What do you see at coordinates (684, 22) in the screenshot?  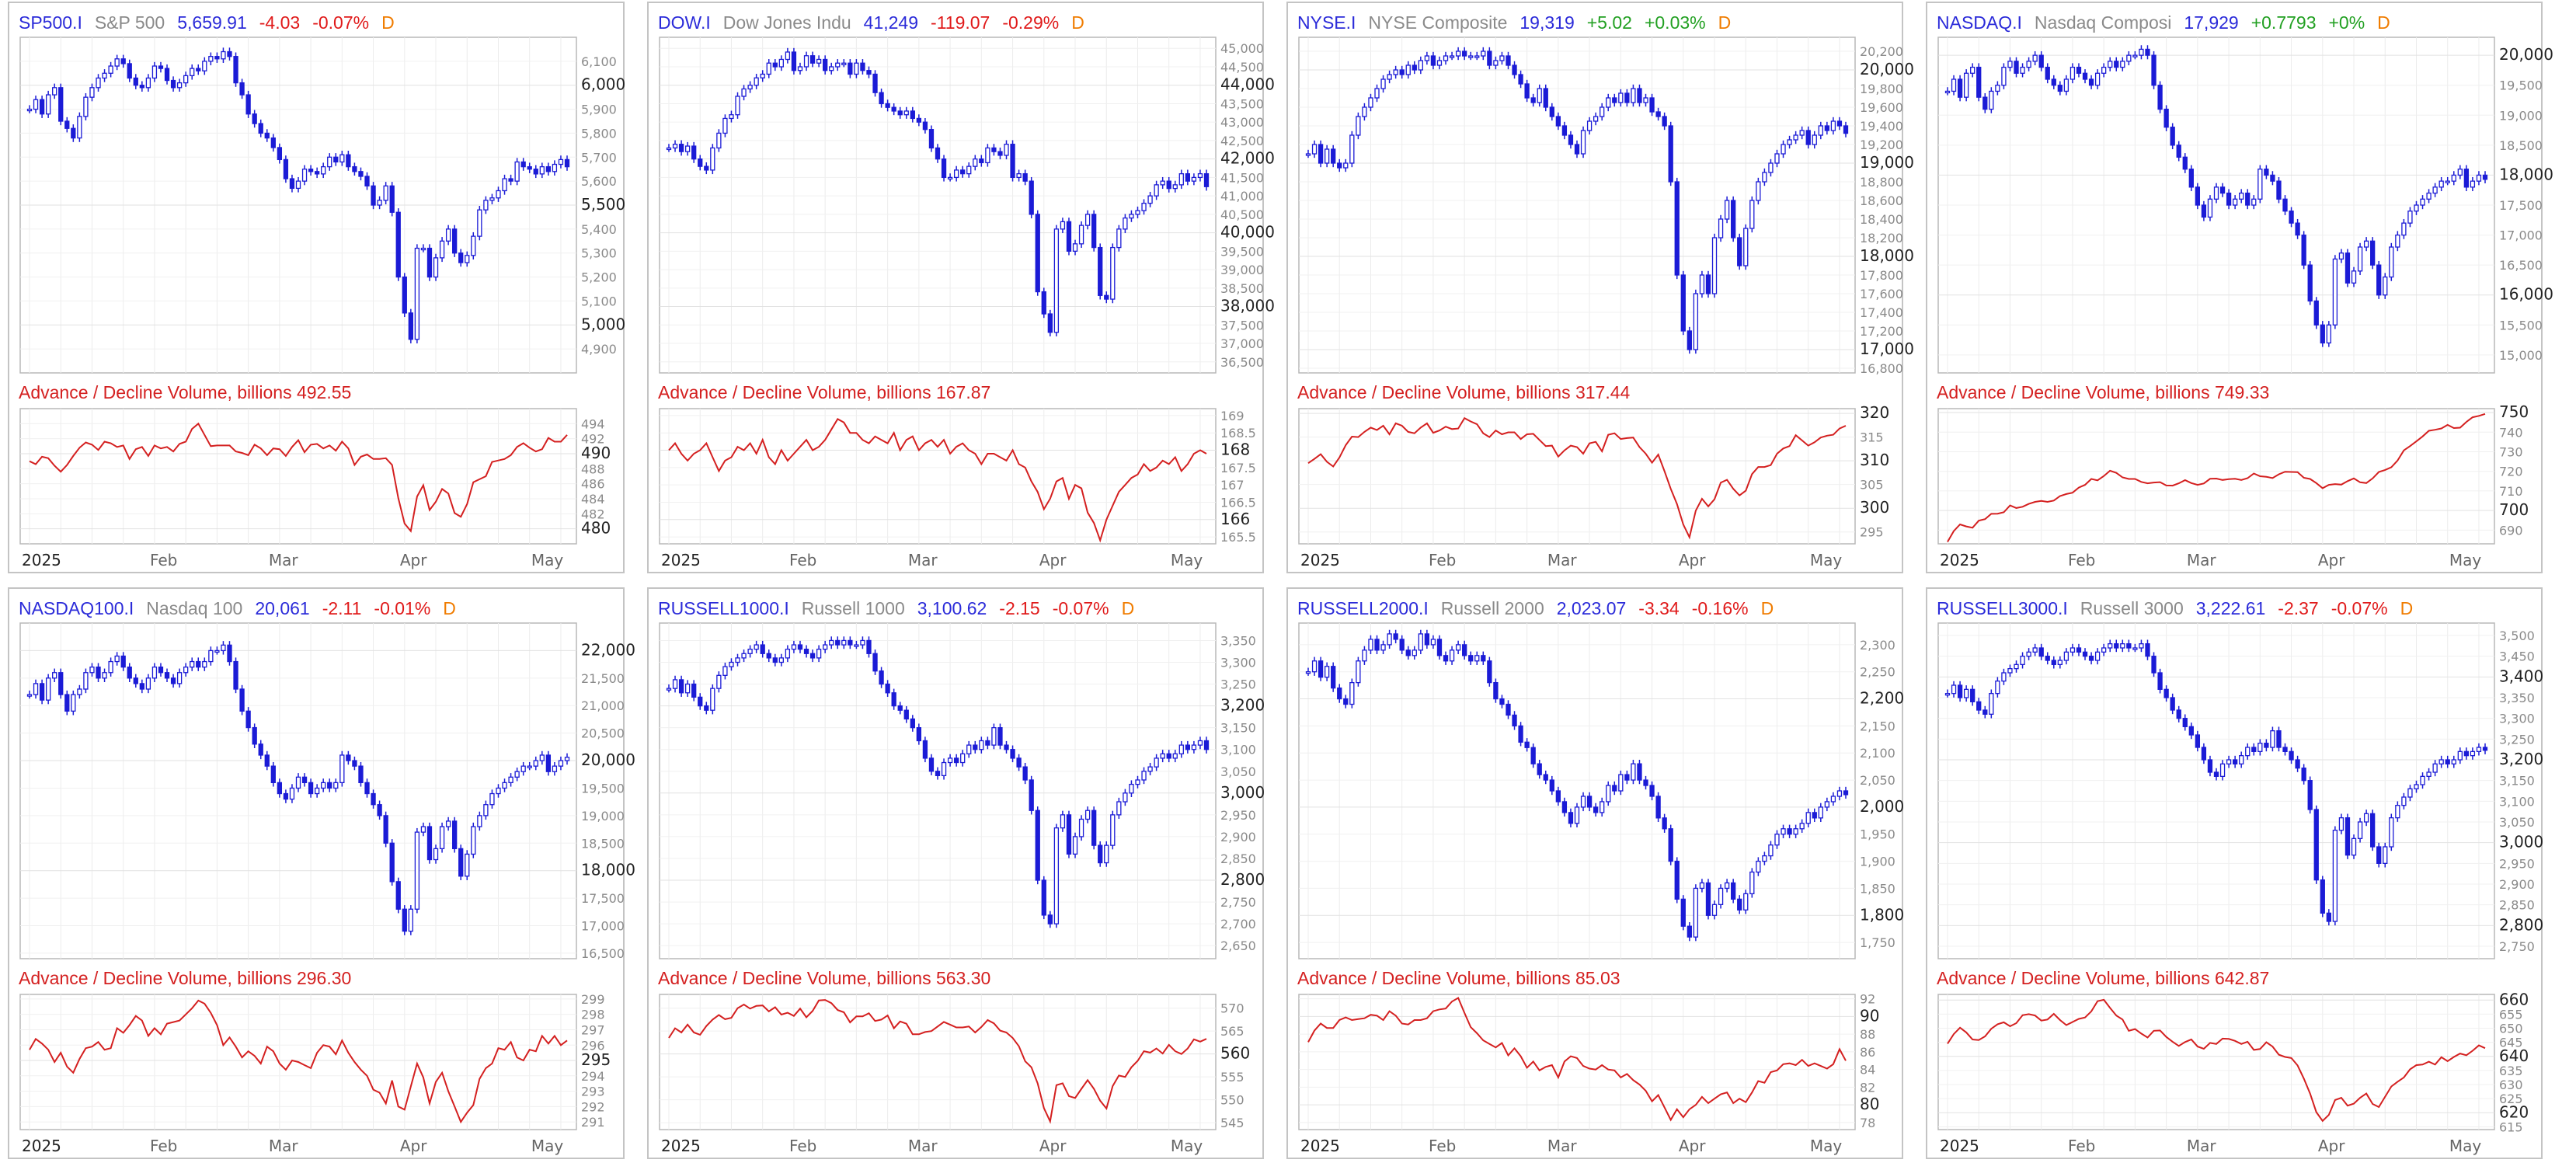 I see `symbol-link: DOW.I` at bounding box center [684, 22].